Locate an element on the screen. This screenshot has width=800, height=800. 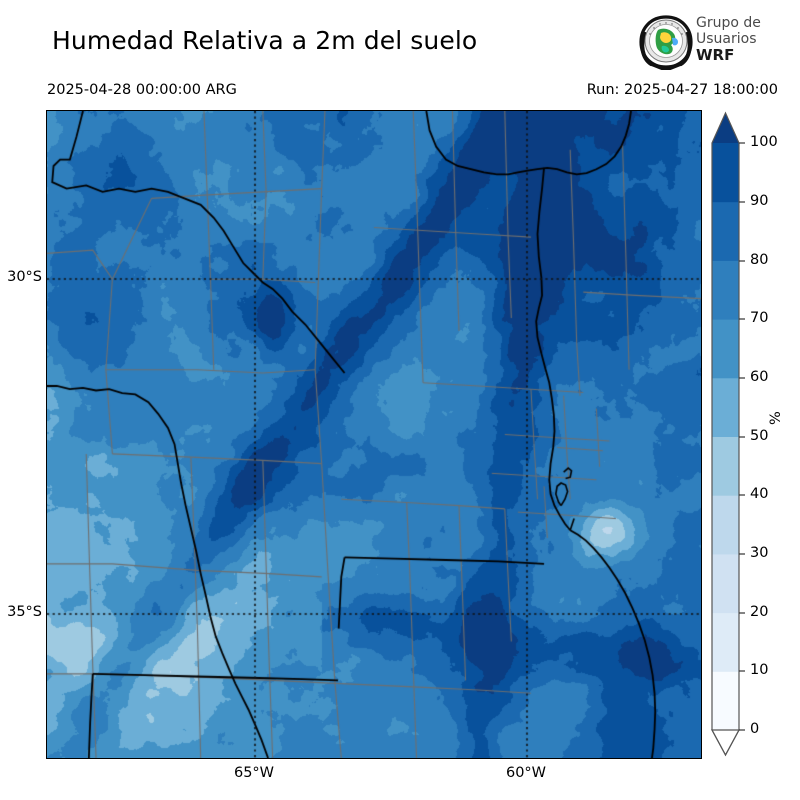
lon-tick-label-65w: 65°W is located at coordinates (254, 773).